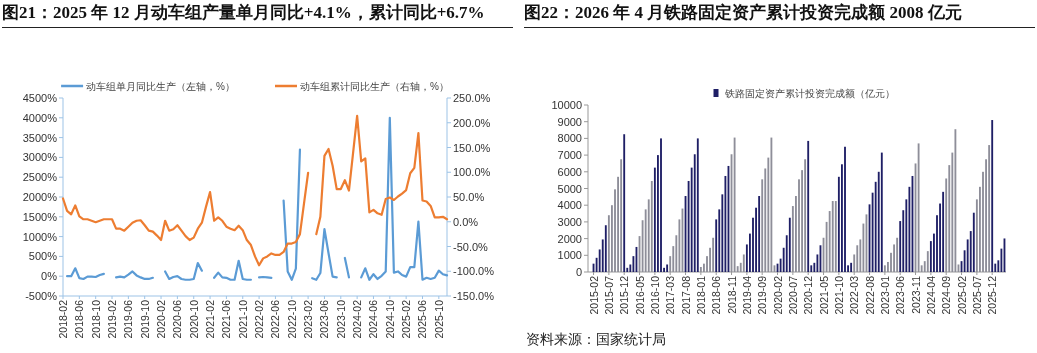  I want to click on x-tick-label: 2018-01, so click(700, 295).